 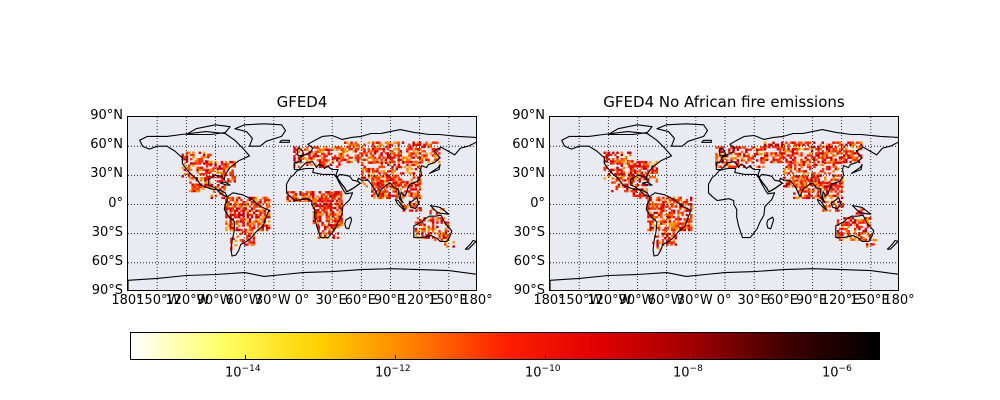 I want to click on colorbar-tick-exponent: −10, so click(x=551, y=369).